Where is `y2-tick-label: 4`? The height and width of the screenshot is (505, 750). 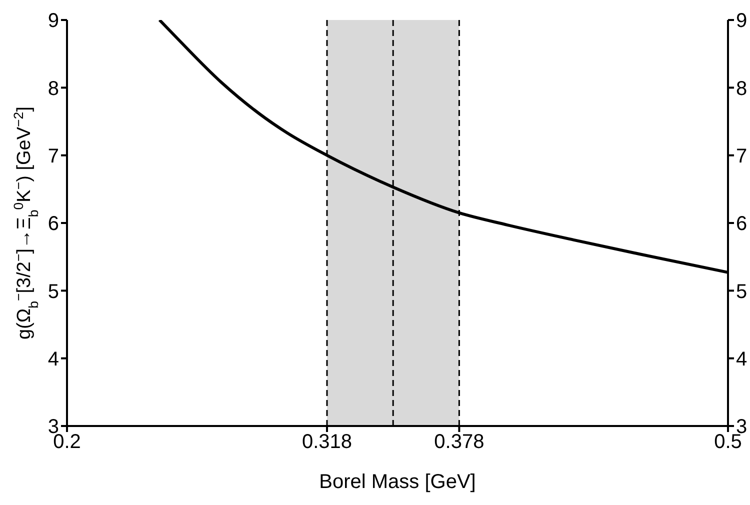 y2-tick-label: 4 is located at coordinates (742, 359).